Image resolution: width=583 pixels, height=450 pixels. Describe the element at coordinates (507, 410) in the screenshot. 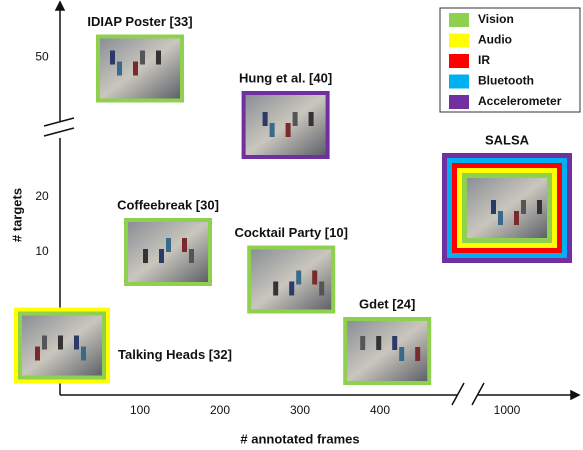

I see `x-tick-label: 1000` at that location.